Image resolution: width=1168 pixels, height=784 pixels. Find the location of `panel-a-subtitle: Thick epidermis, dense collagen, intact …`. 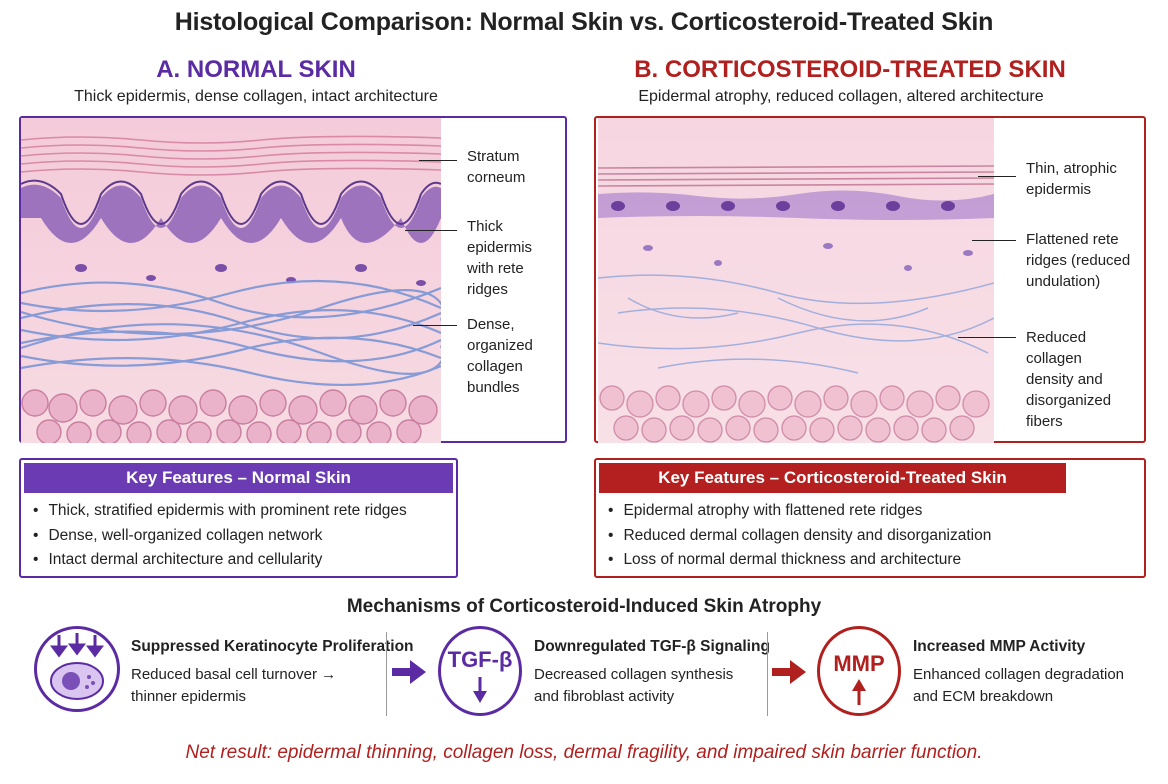

panel-a-subtitle: Thick epidermis, dense collagen, intact … is located at coordinates (256, 96).